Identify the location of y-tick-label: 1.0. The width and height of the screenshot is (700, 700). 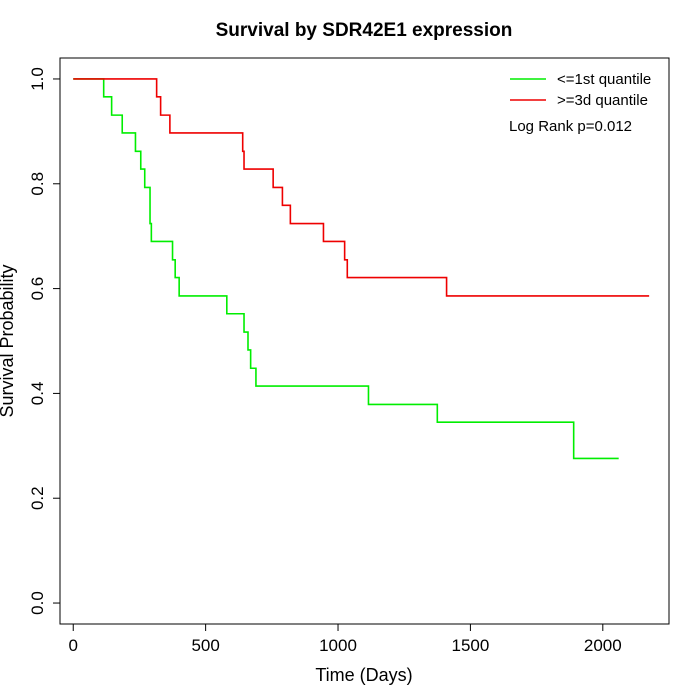
(37, 79).